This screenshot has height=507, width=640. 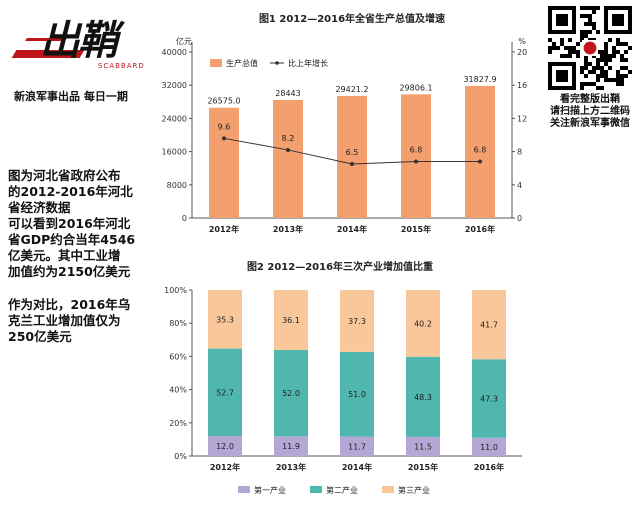 What do you see at coordinates (178, 423) in the screenshot?
I see `y-tick-label: 20%` at bounding box center [178, 423].